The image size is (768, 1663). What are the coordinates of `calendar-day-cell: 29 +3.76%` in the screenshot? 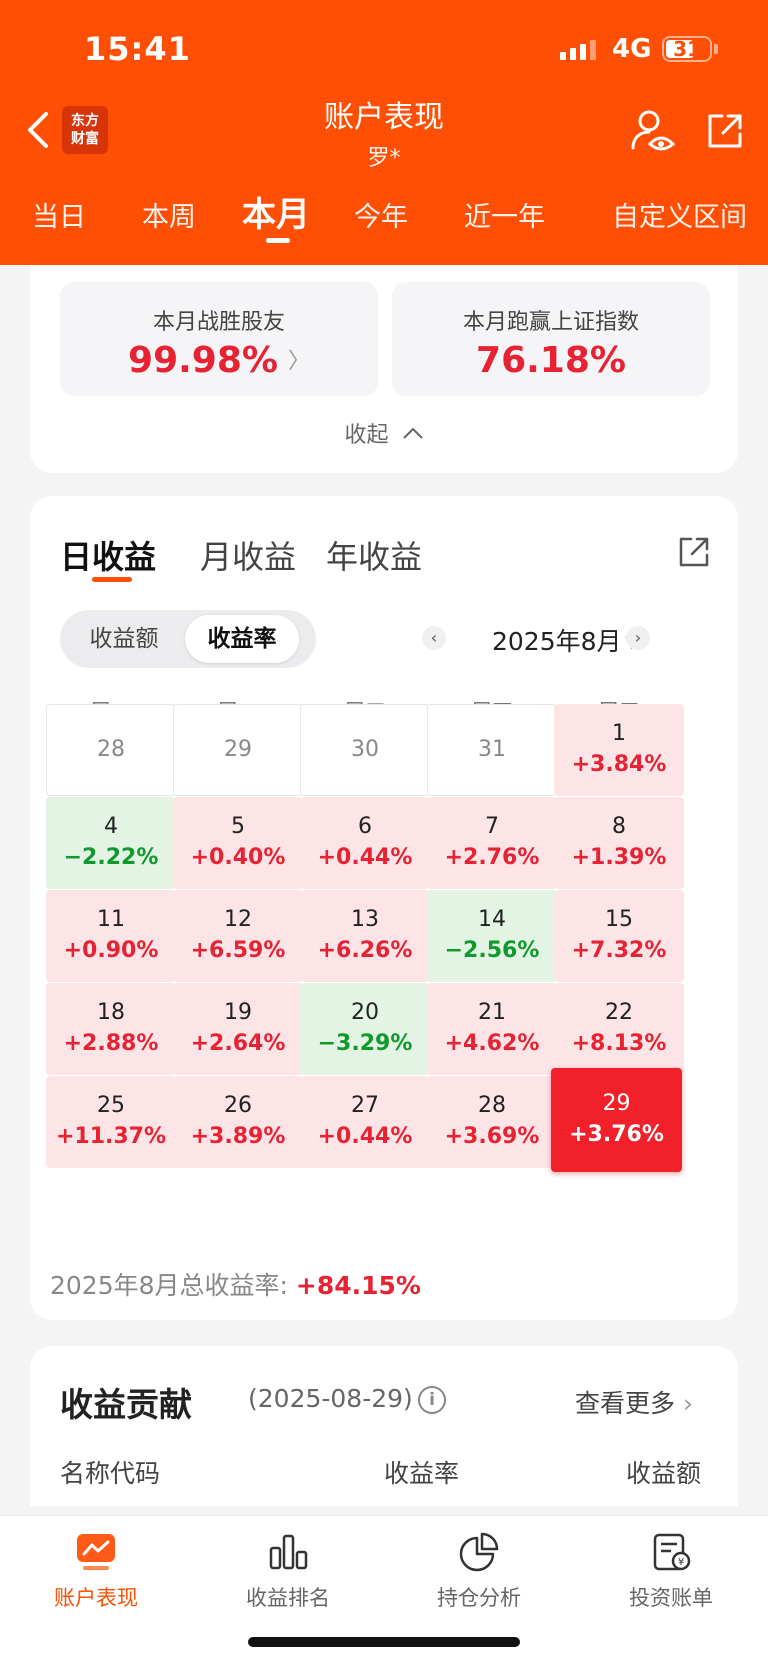 It's located at (616, 1120).